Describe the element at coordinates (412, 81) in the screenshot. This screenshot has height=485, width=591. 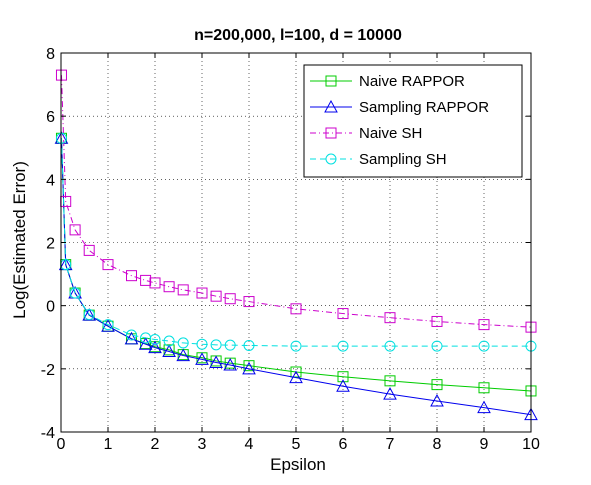
I see `legend-label-naive-rappor: Naive RAPPOR` at that location.